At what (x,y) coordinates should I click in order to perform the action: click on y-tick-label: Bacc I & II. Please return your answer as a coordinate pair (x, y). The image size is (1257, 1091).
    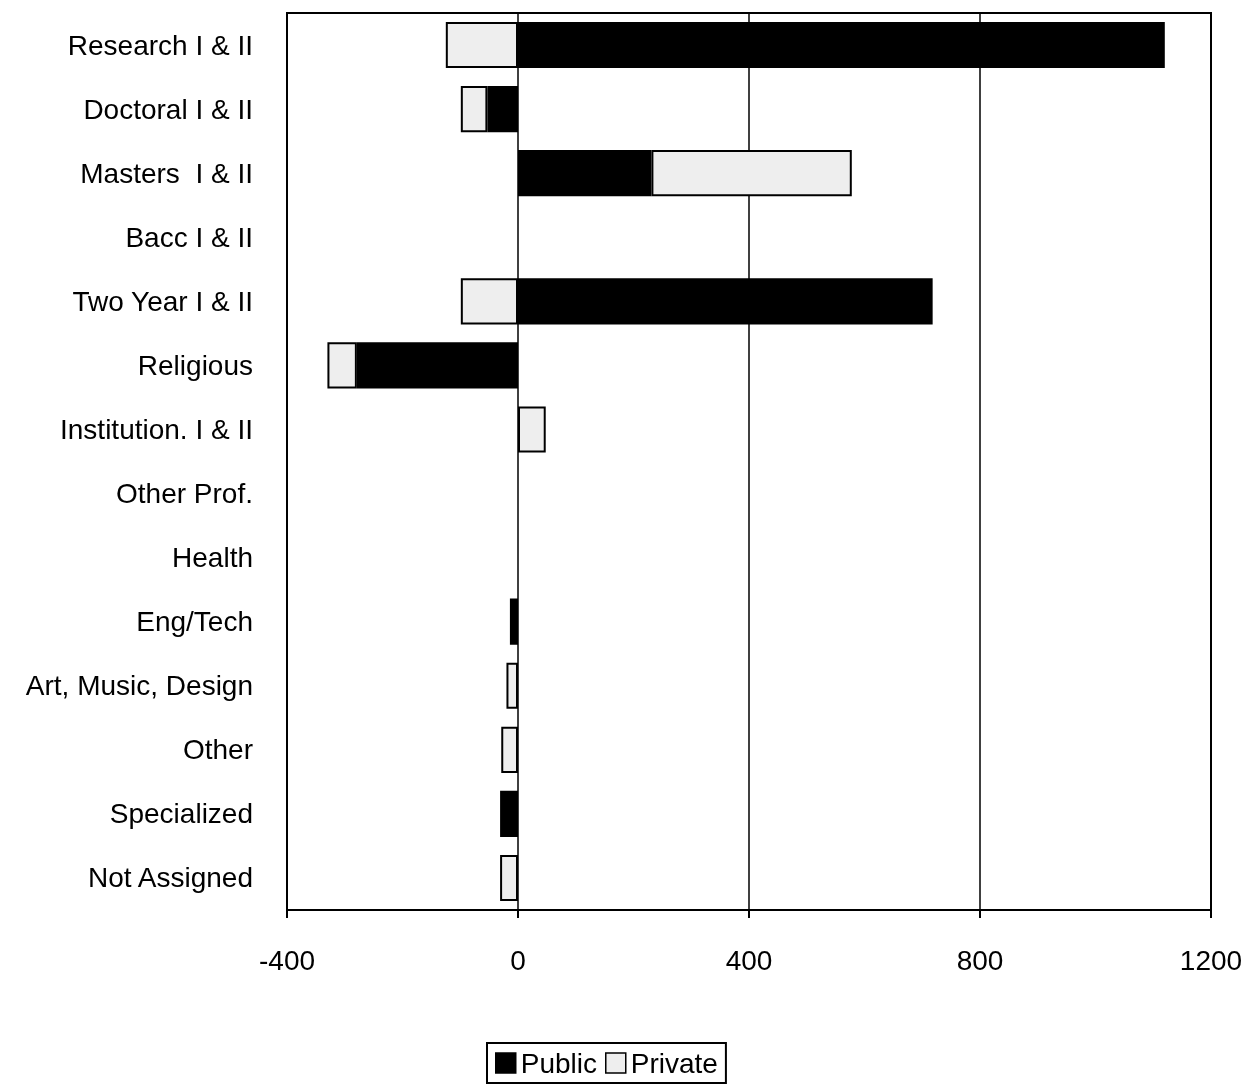
    Looking at the image, I should click on (189, 237).